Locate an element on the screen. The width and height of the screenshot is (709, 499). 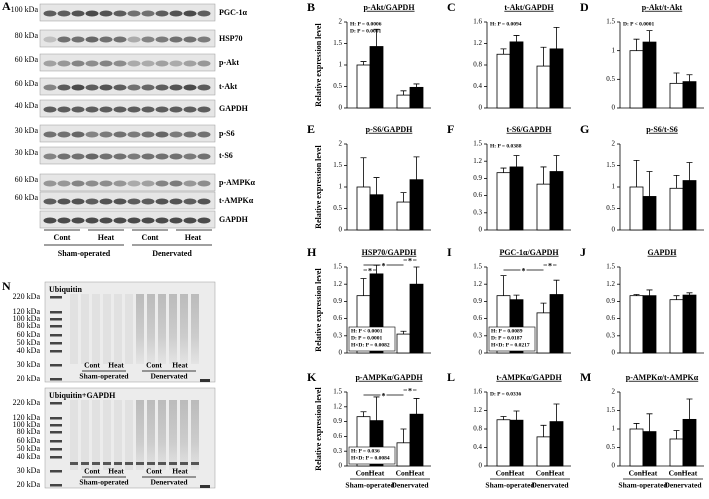
marker-label: 30 kDa is located at coordinates (29, 470).